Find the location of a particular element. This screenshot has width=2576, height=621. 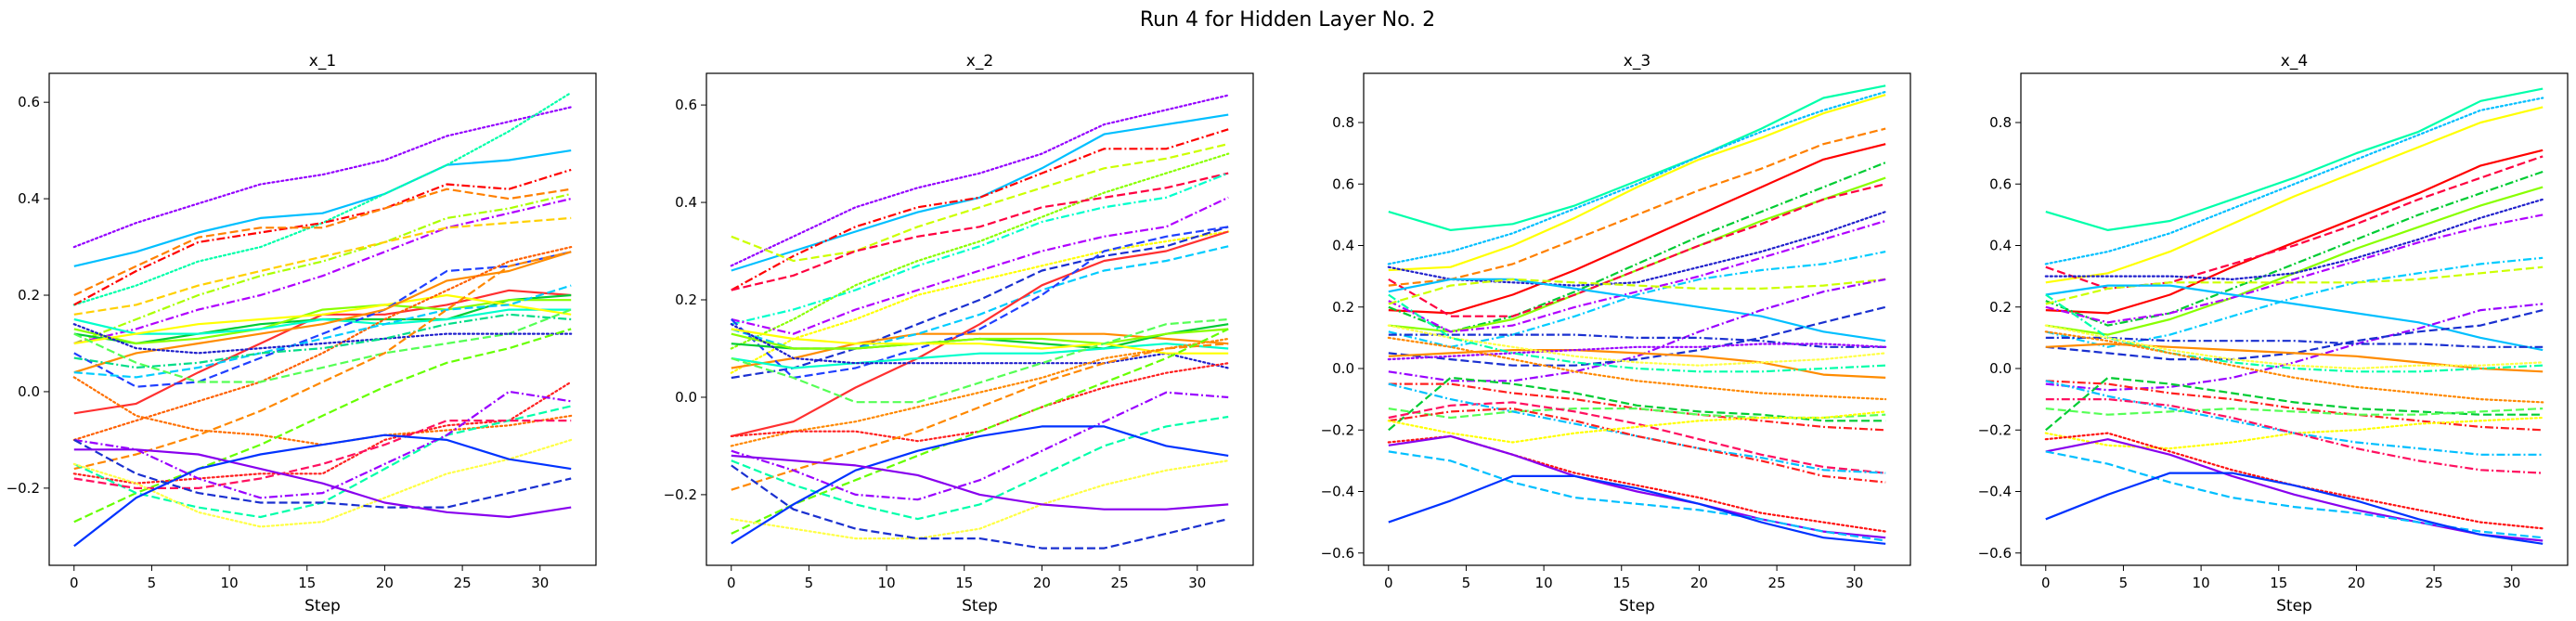

subplot-title: x_3 is located at coordinates (1637, 61).